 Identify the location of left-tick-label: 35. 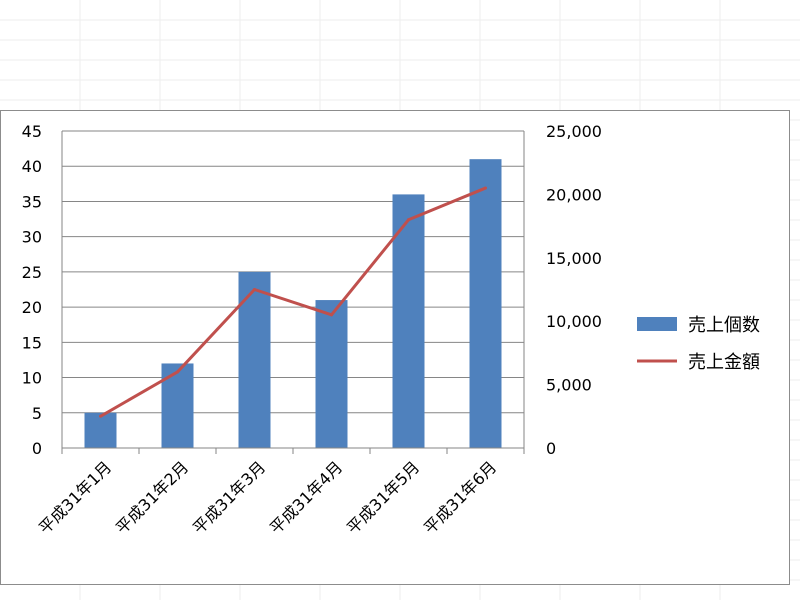
(32, 201).